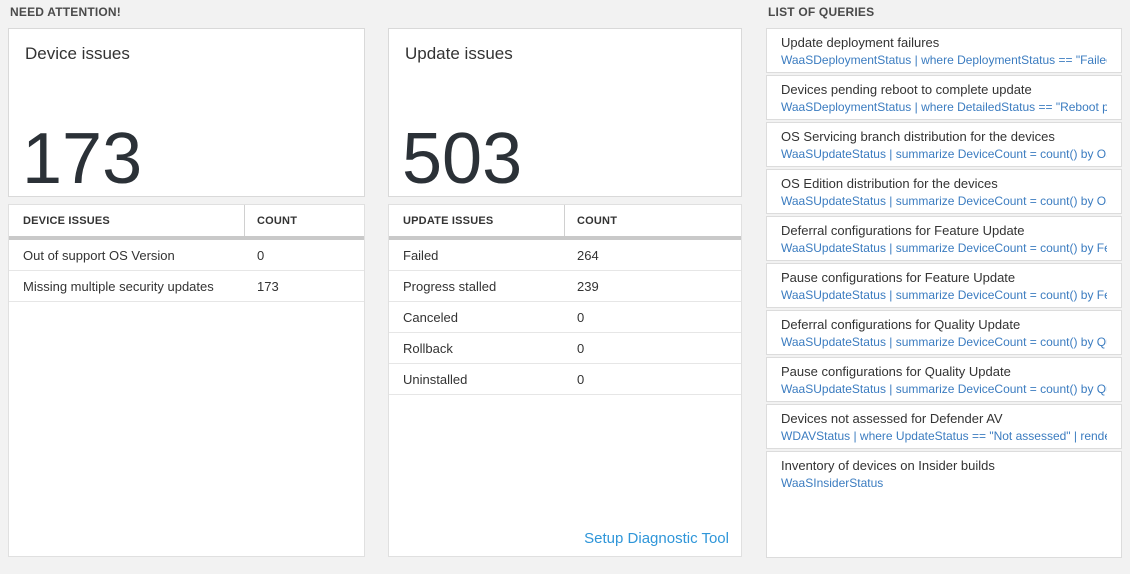 Image resolution: width=1130 pixels, height=574 pixels. I want to click on issue-count: 173, so click(268, 286).